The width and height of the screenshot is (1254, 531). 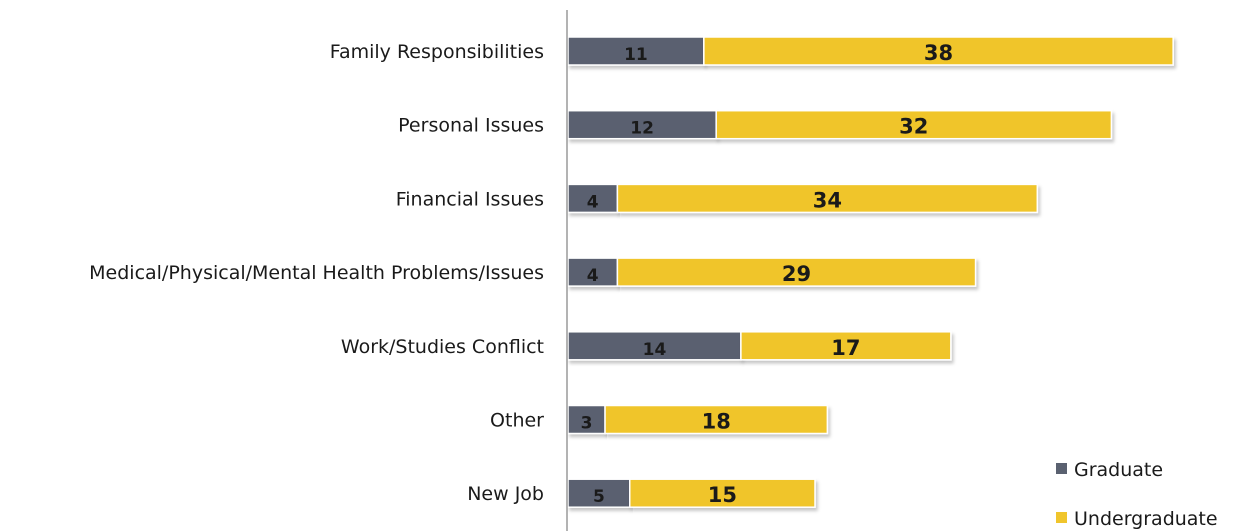 I want to click on value-label-undergraduate-work-studies-conflict: 17, so click(x=845, y=348).